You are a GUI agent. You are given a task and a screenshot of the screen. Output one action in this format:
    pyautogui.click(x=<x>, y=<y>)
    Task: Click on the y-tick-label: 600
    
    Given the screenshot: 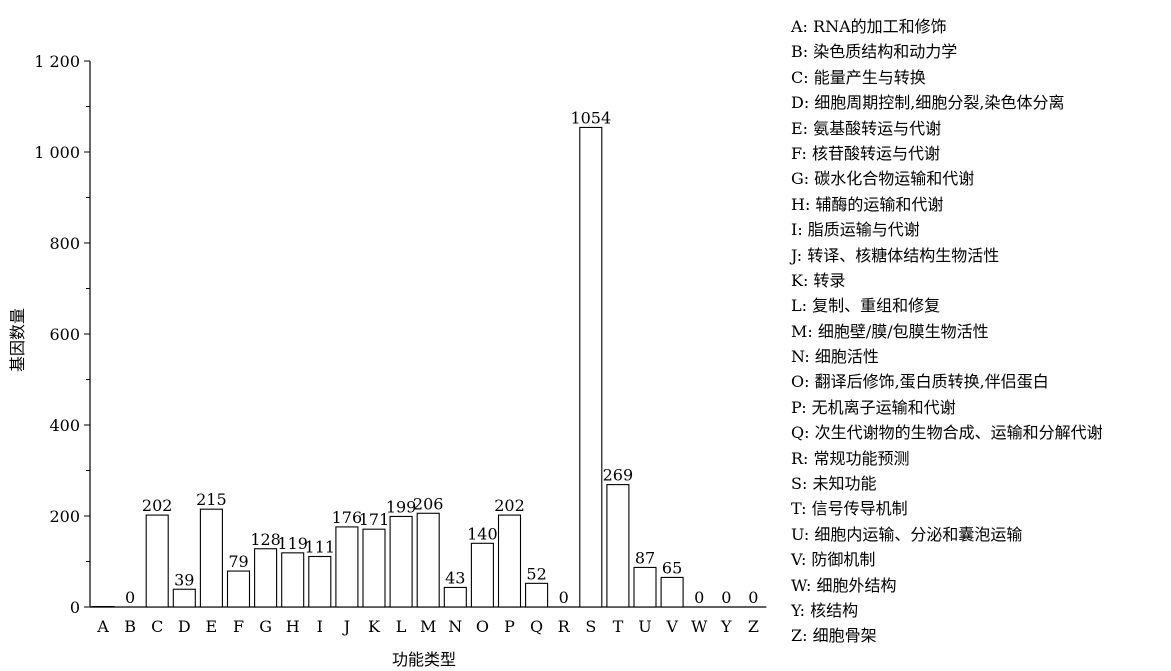 What is the action you would take?
    pyautogui.click(x=64, y=334)
    